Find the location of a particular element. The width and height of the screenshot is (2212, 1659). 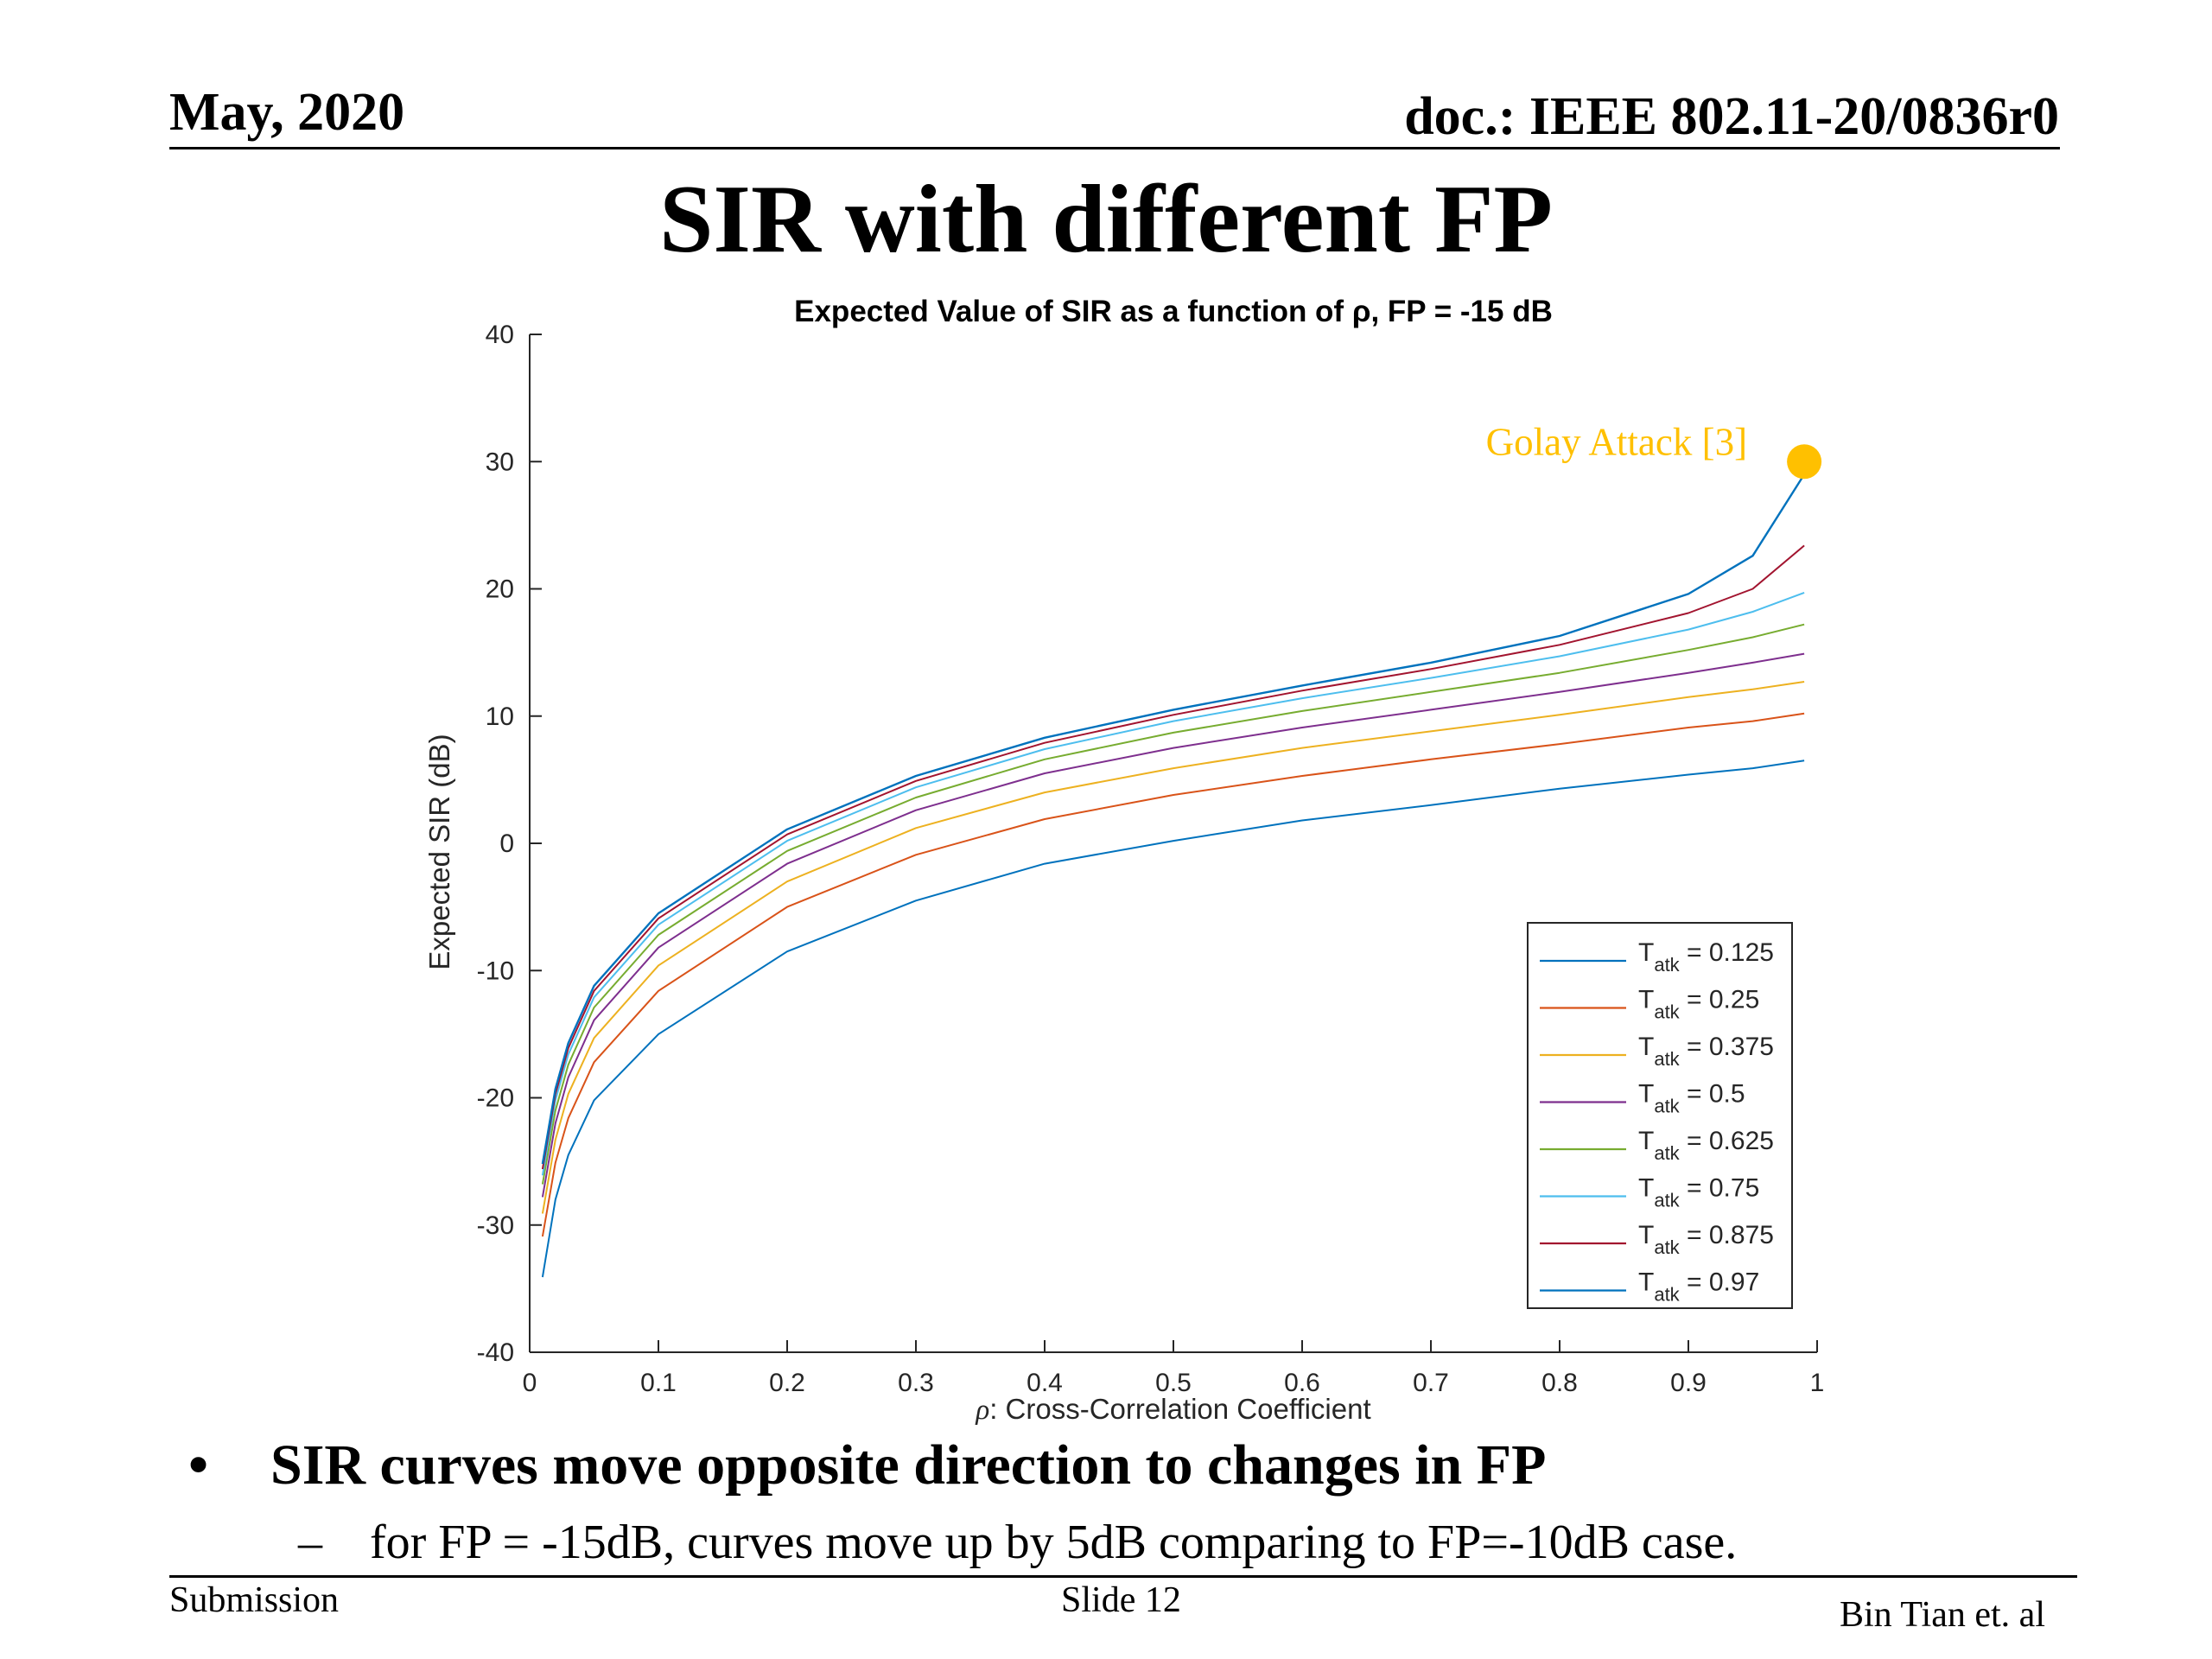

header-doc-id: doc.: IEEE 802.11-20/0836r0 is located at coordinates (1731, 116).